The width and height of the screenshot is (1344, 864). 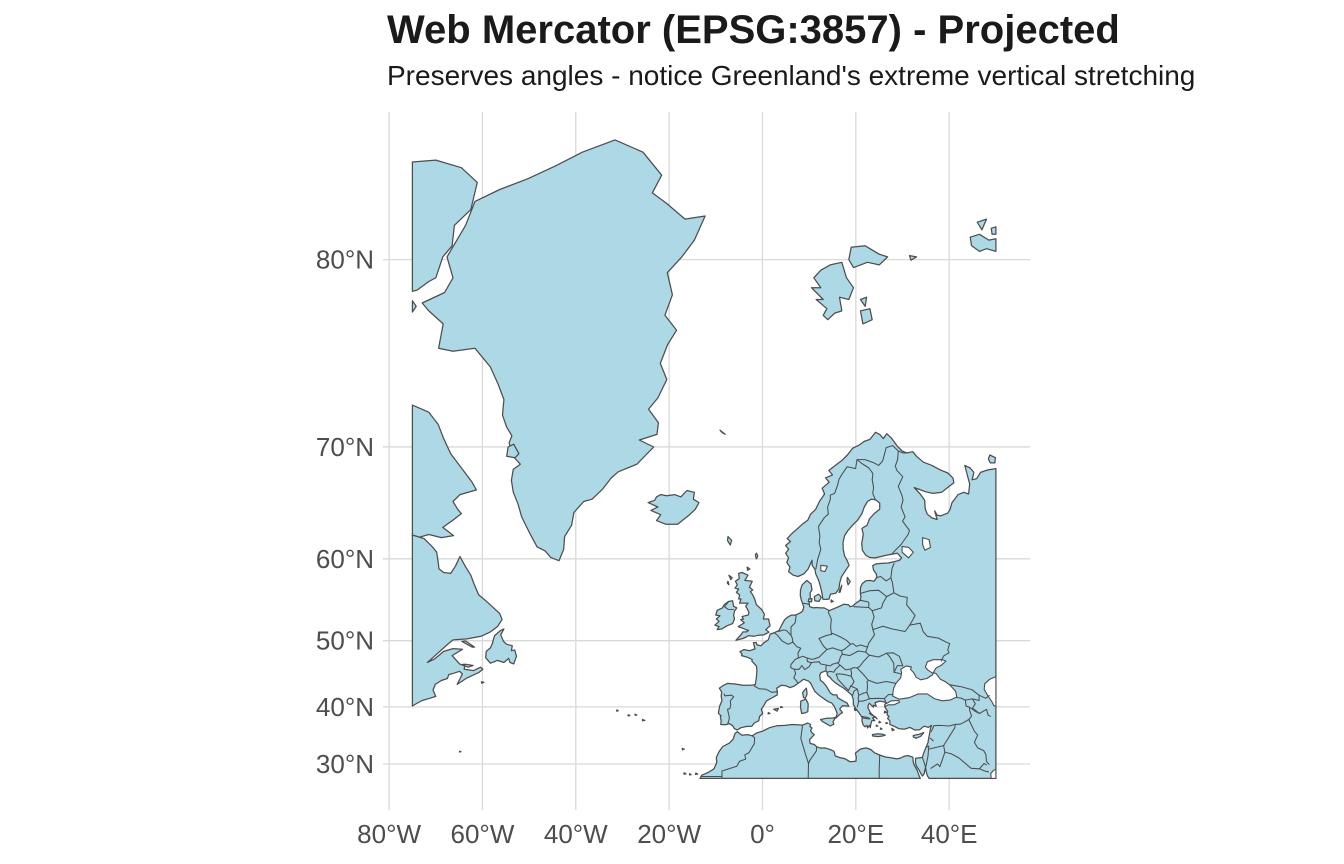 I want to click on border-croatia-bosnia-north, so click(x=843, y=675).